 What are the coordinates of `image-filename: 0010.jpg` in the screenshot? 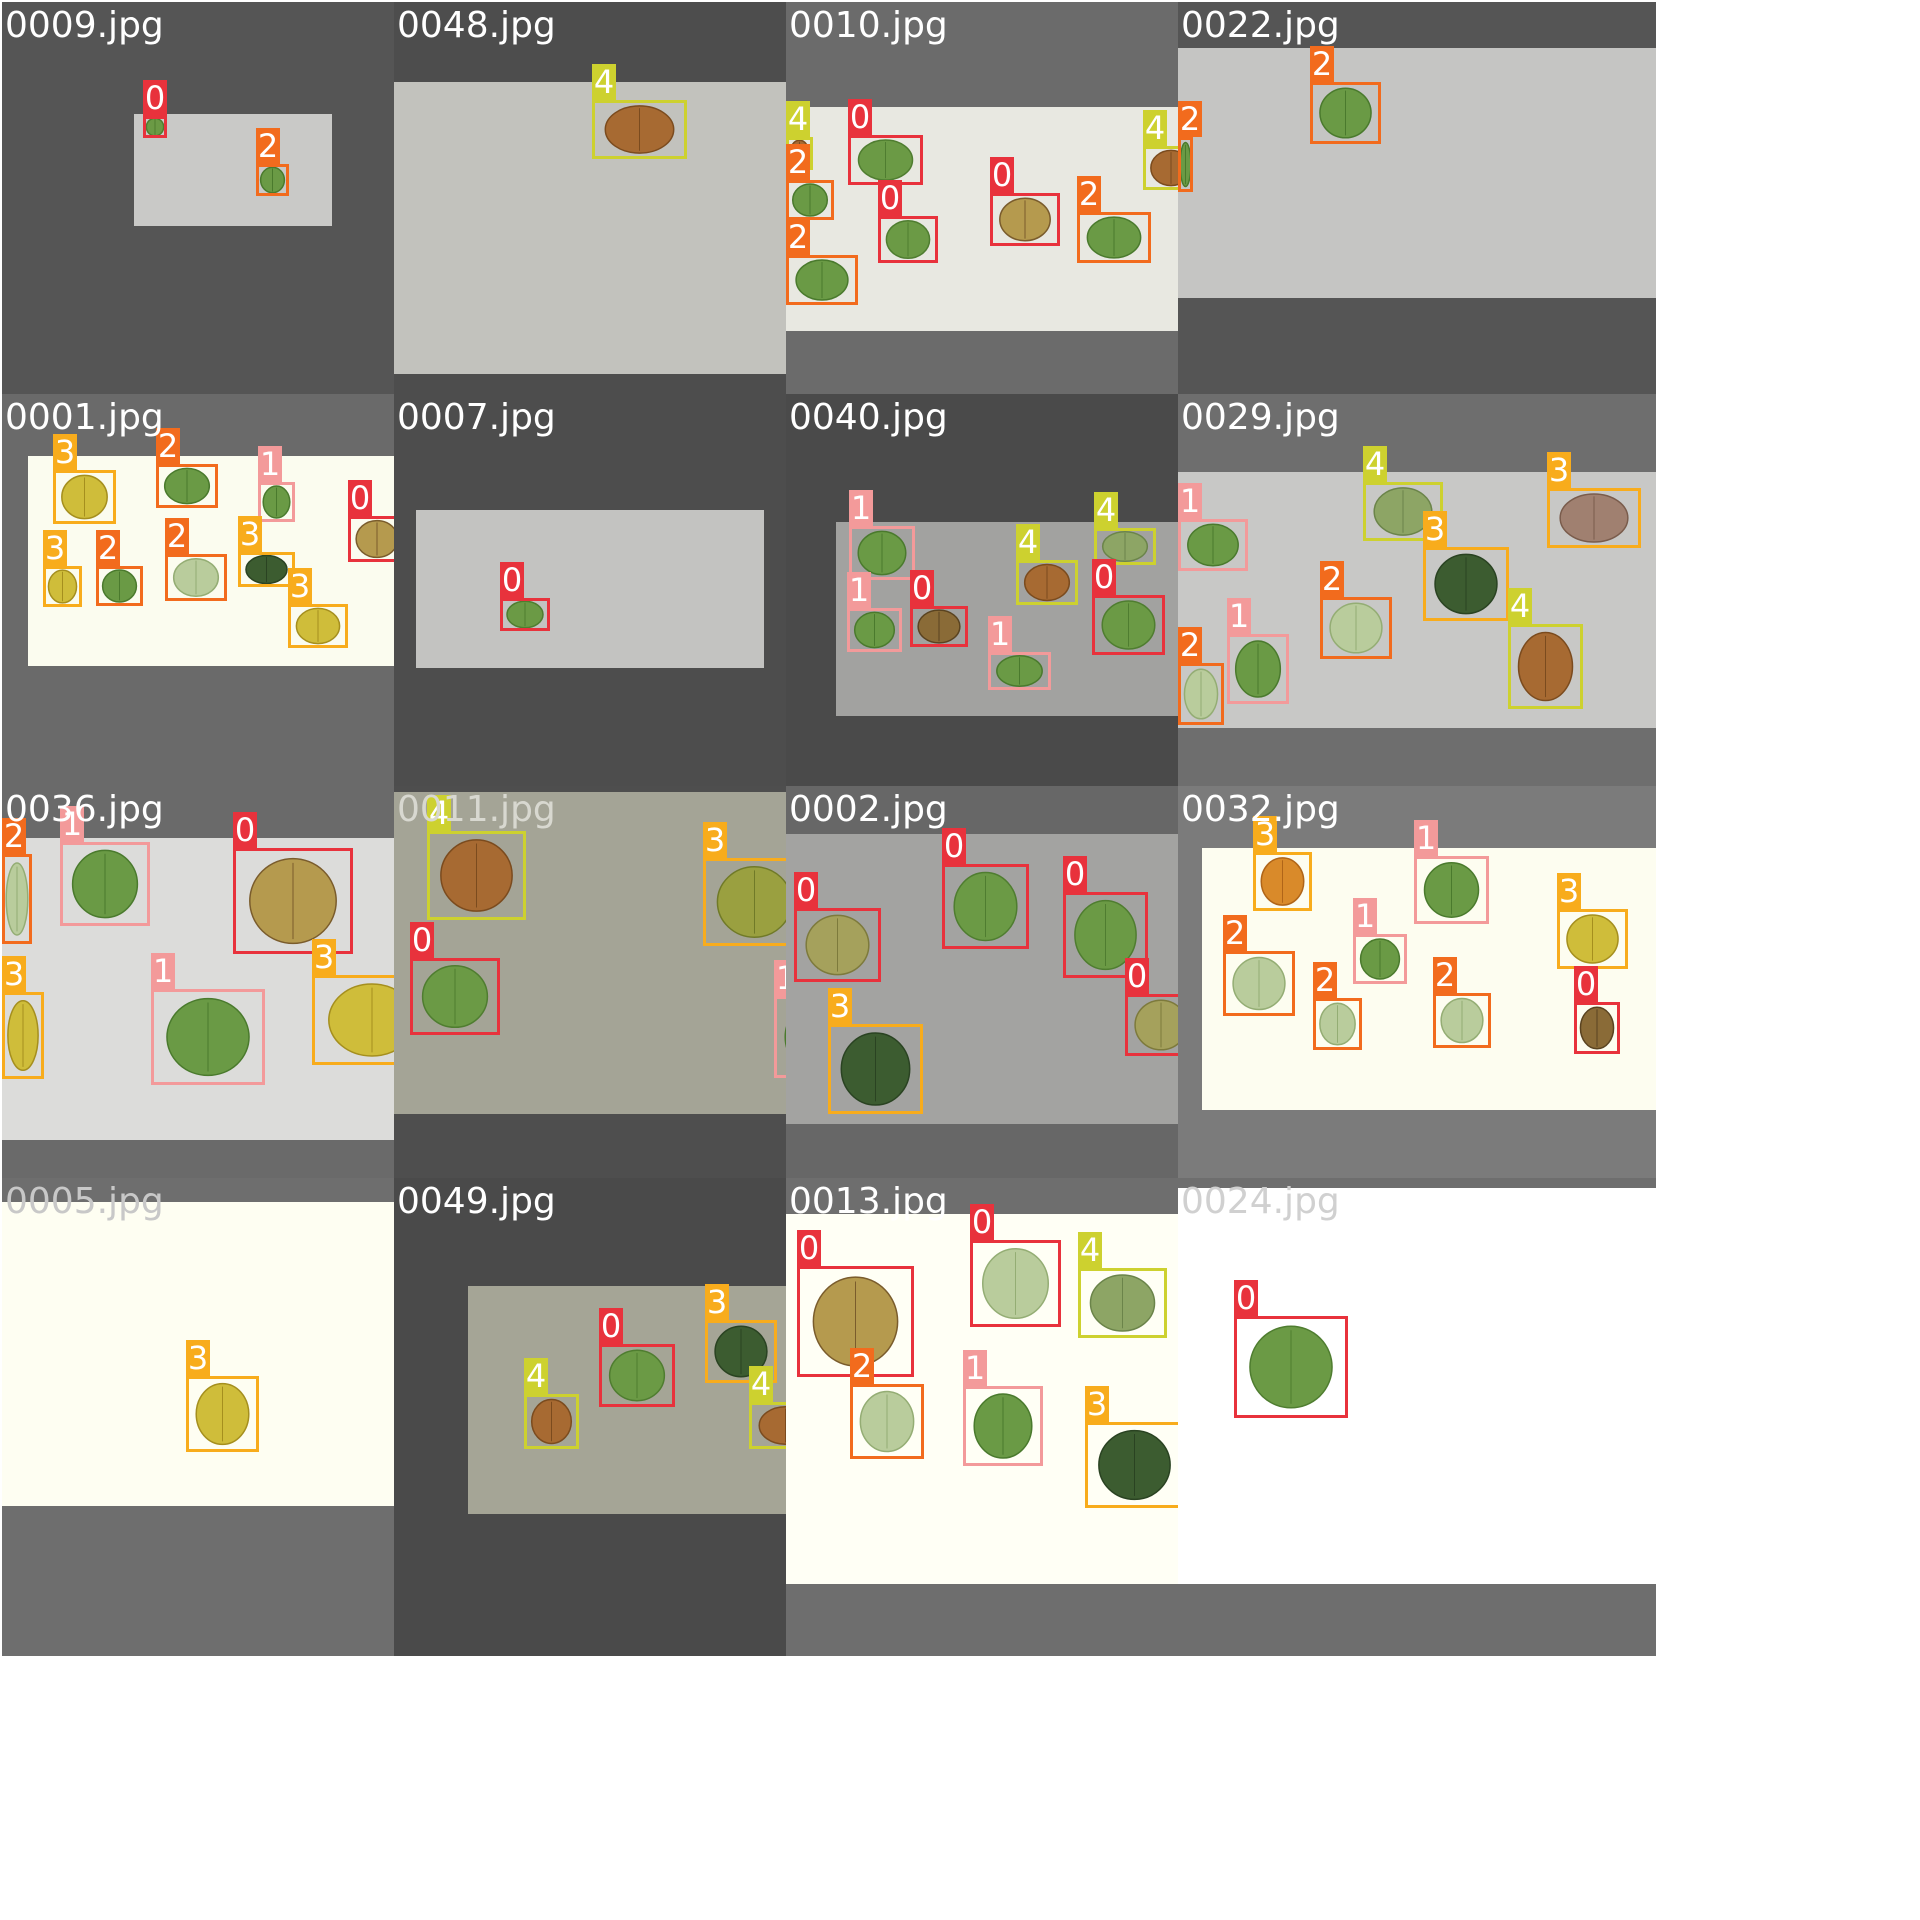 It's located at (868, 25).